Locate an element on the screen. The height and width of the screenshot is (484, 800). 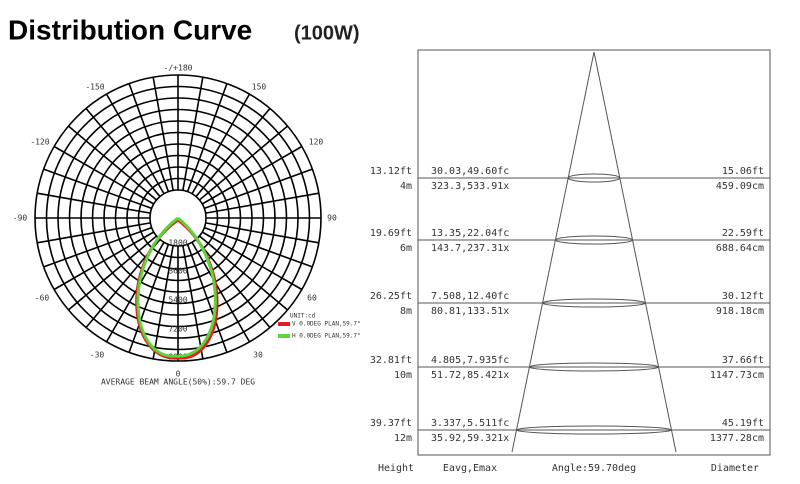
row-label: 13.35,22.04fc is located at coordinates (470, 233).